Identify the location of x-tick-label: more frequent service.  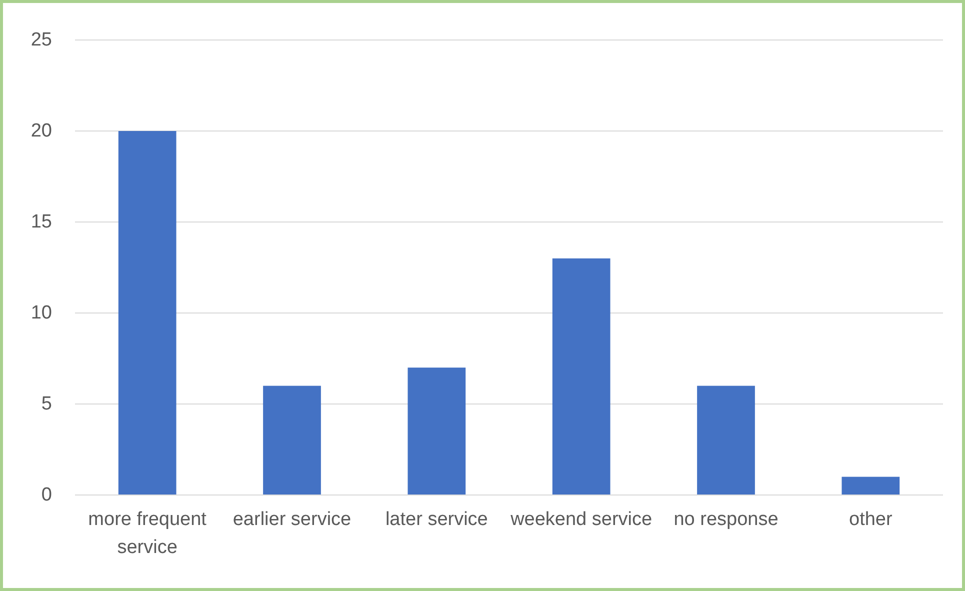
(148, 533).